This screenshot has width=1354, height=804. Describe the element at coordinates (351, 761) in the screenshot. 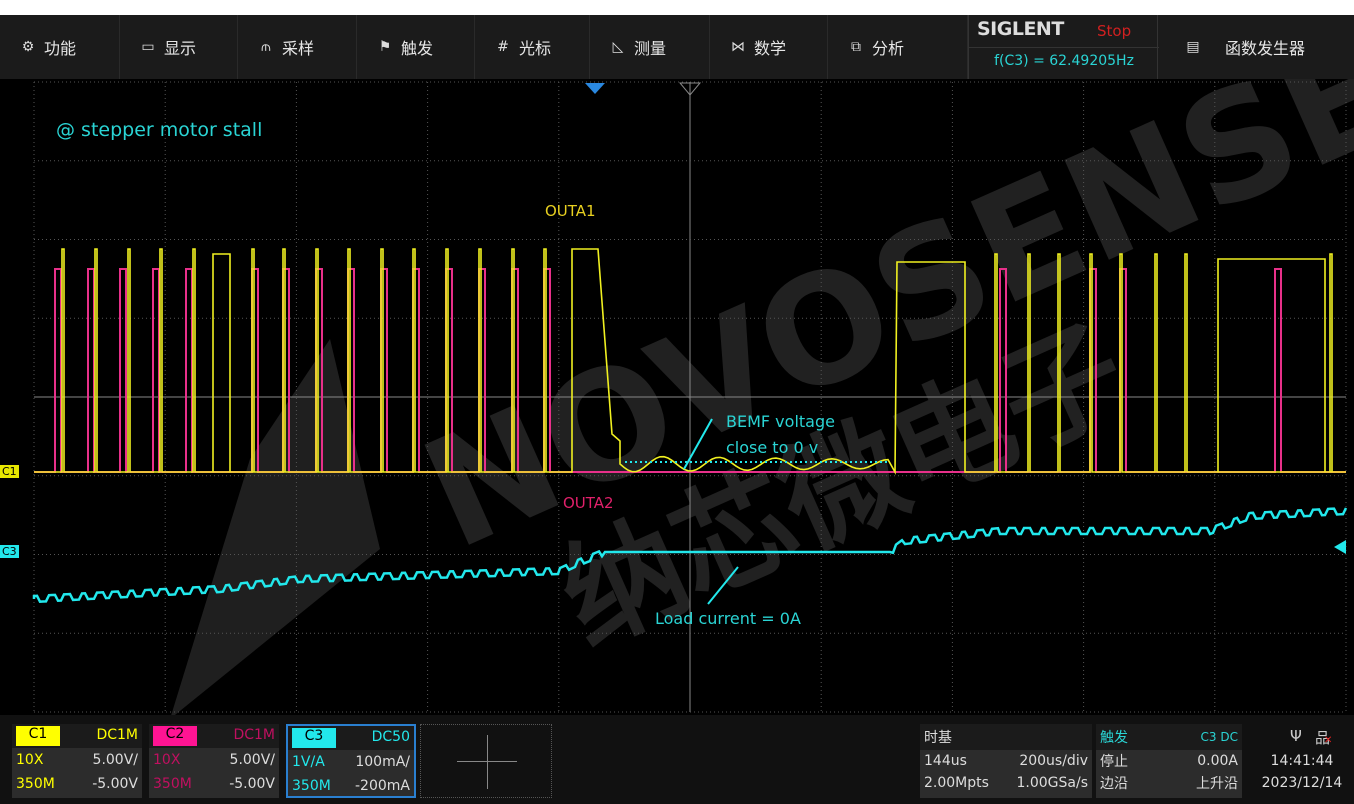

I see `channel-c3-panel: C3 DC50 1V/A 100mA/ 350M -200mA` at that location.